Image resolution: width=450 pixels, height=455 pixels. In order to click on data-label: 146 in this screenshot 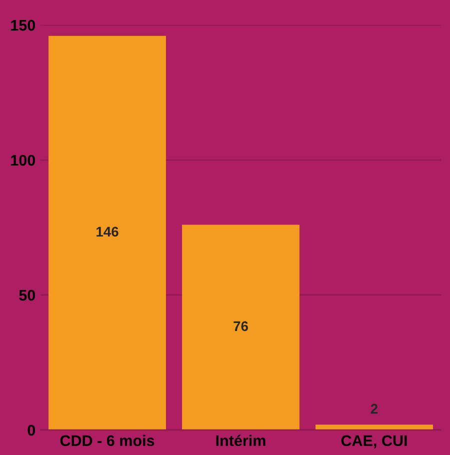, I will do `click(107, 231)`.